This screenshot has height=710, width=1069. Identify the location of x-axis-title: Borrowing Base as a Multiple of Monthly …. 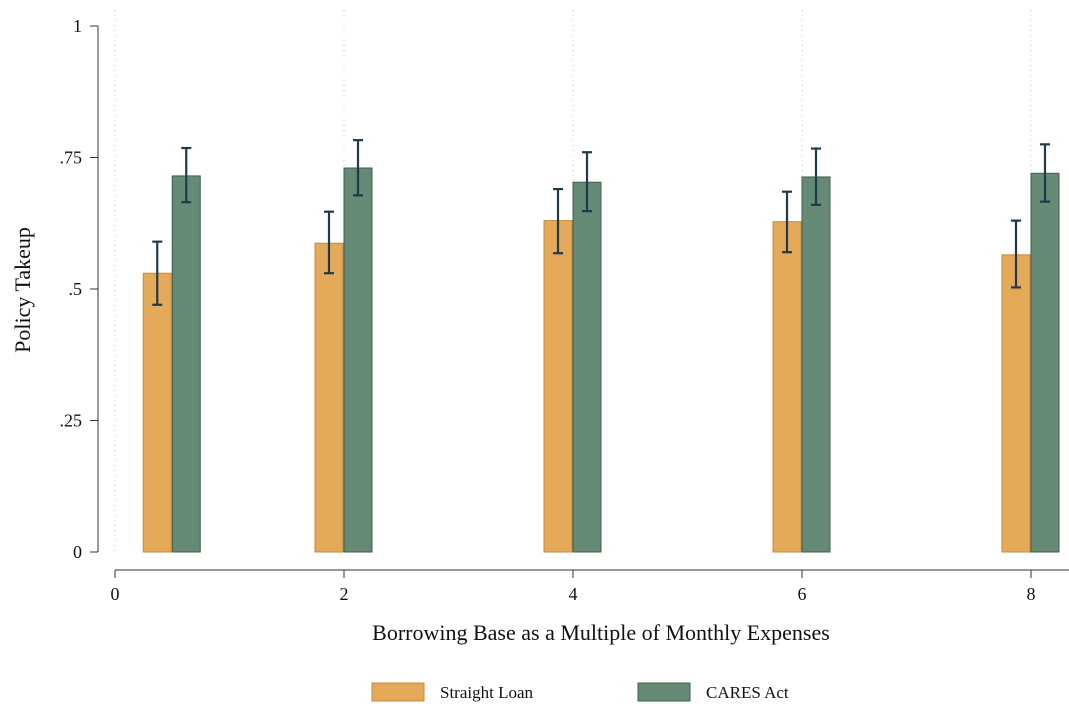
(601, 632).